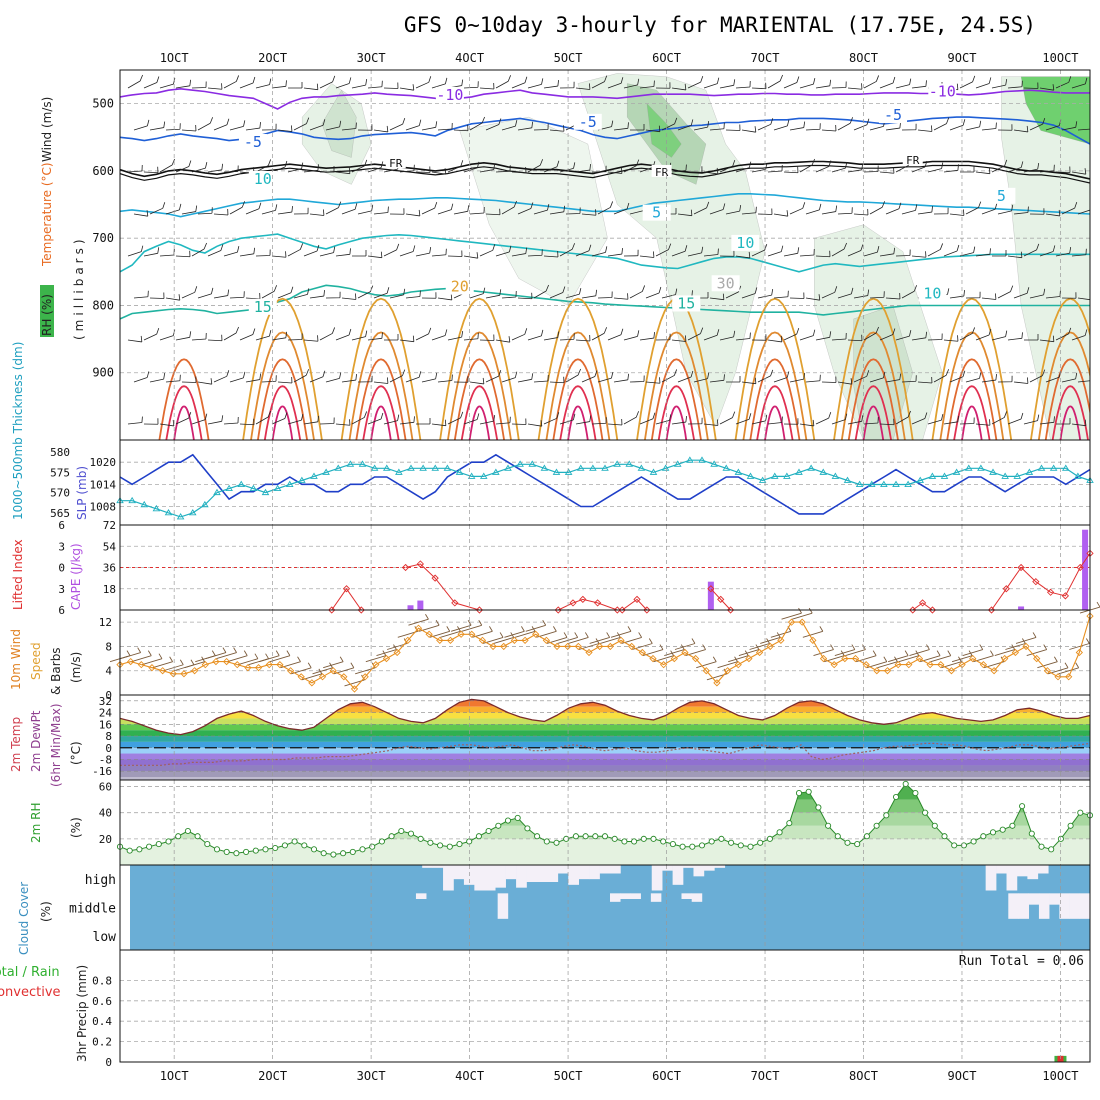 The height and width of the screenshot is (1100, 1100). I want to click on cloud-block-middle, so click(625, 896).